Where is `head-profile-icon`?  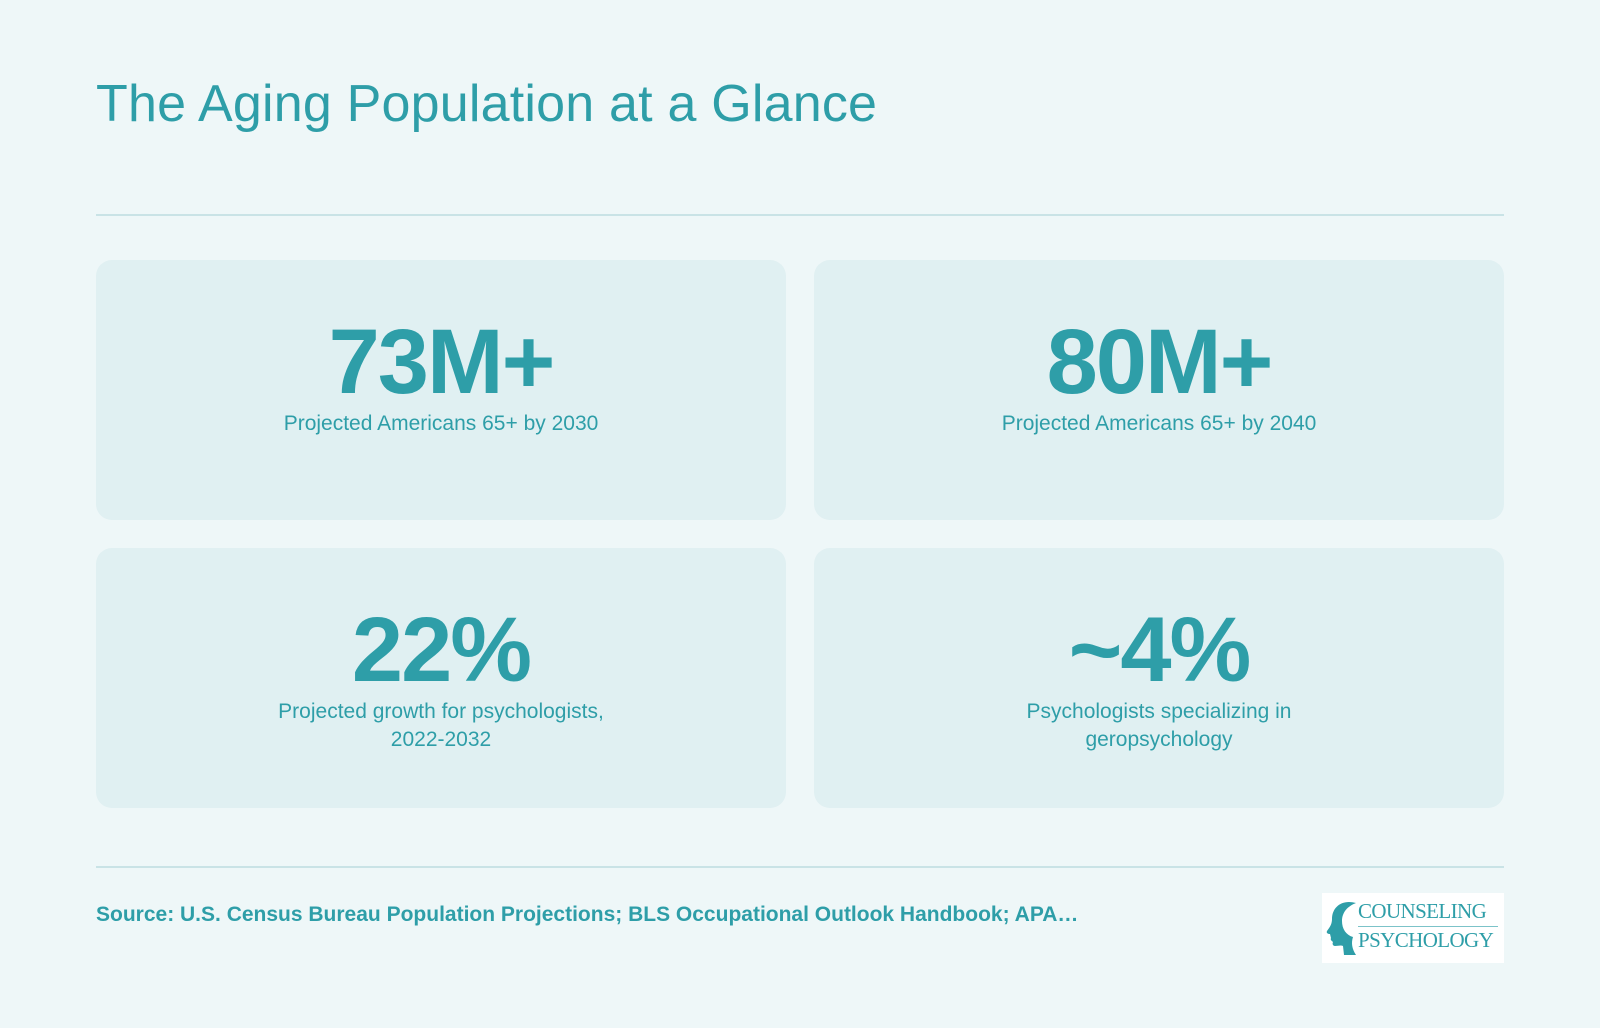 head-profile-icon is located at coordinates (1341, 928).